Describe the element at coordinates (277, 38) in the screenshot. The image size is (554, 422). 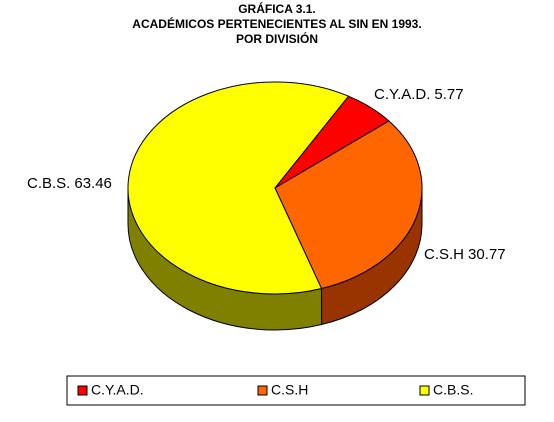
I see `chart-title: POR DIVISIÓN` at that location.